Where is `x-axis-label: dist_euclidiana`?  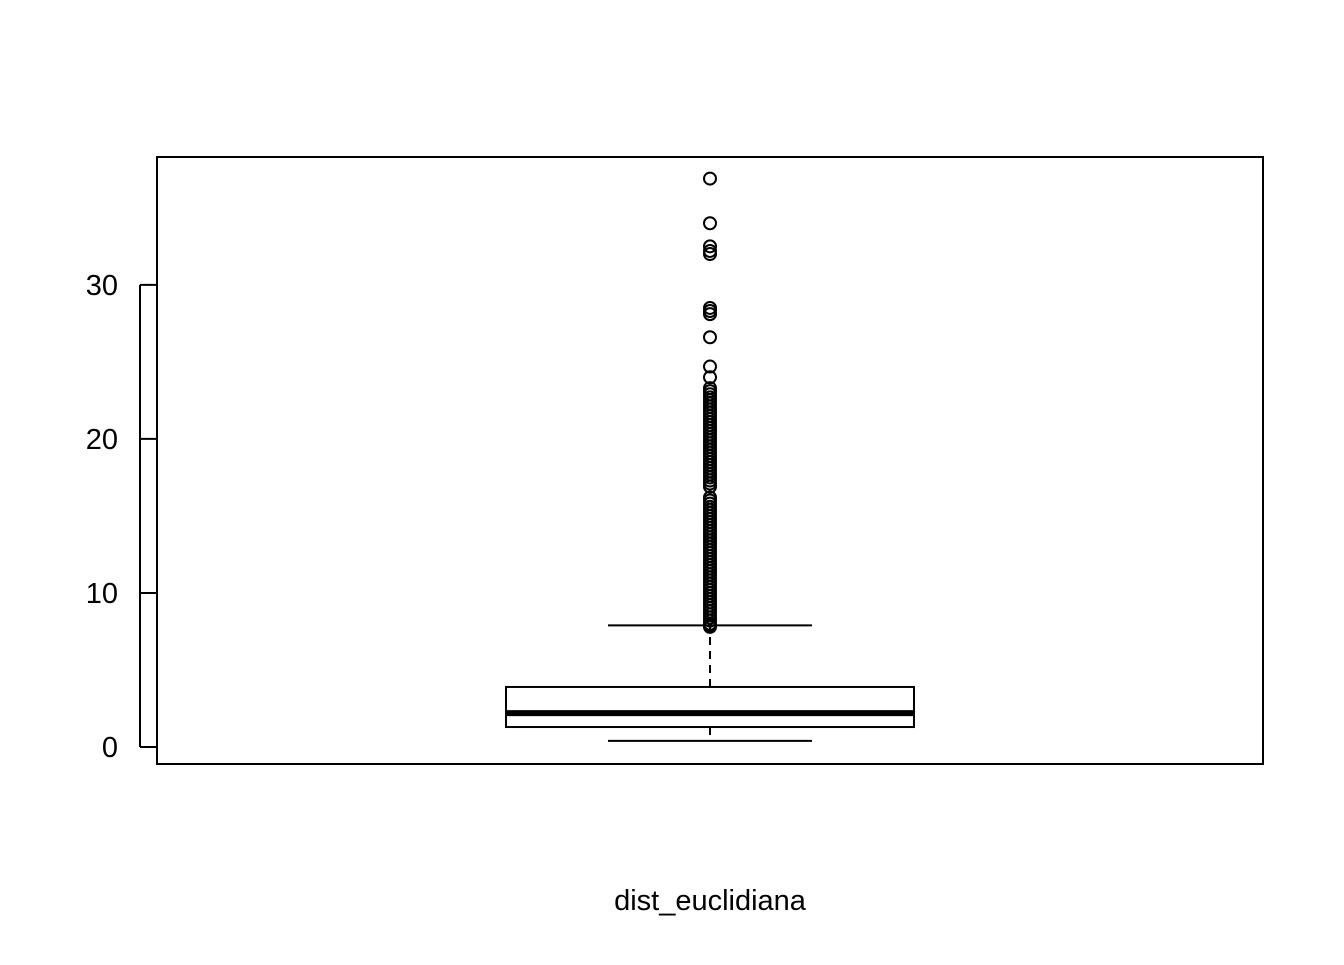 x-axis-label: dist_euclidiana is located at coordinates (710, 901).